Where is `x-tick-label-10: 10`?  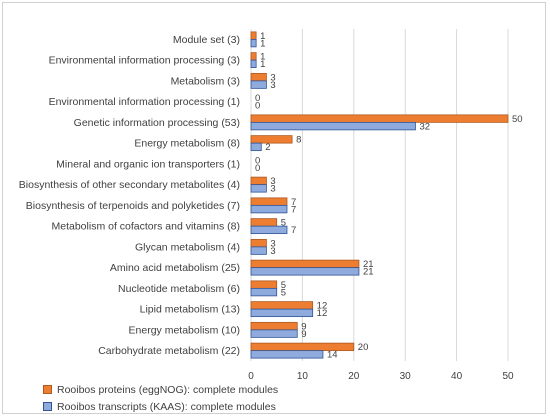
x-tick-label-10: 10 is located at coordinates (303, 376).